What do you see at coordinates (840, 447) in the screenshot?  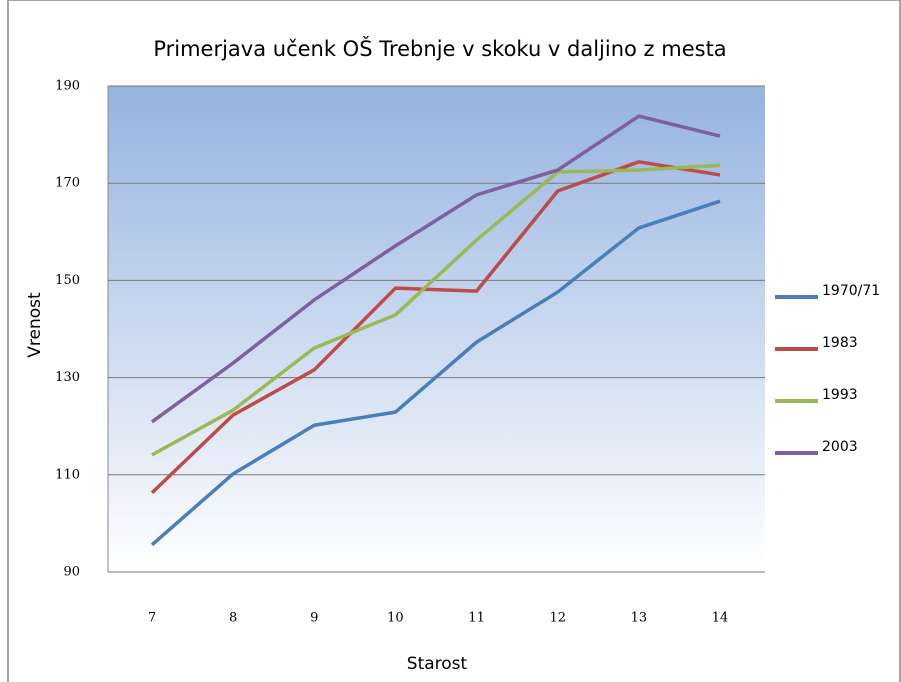 I see `legend-label: 2003` at bounding box center [840, 447].